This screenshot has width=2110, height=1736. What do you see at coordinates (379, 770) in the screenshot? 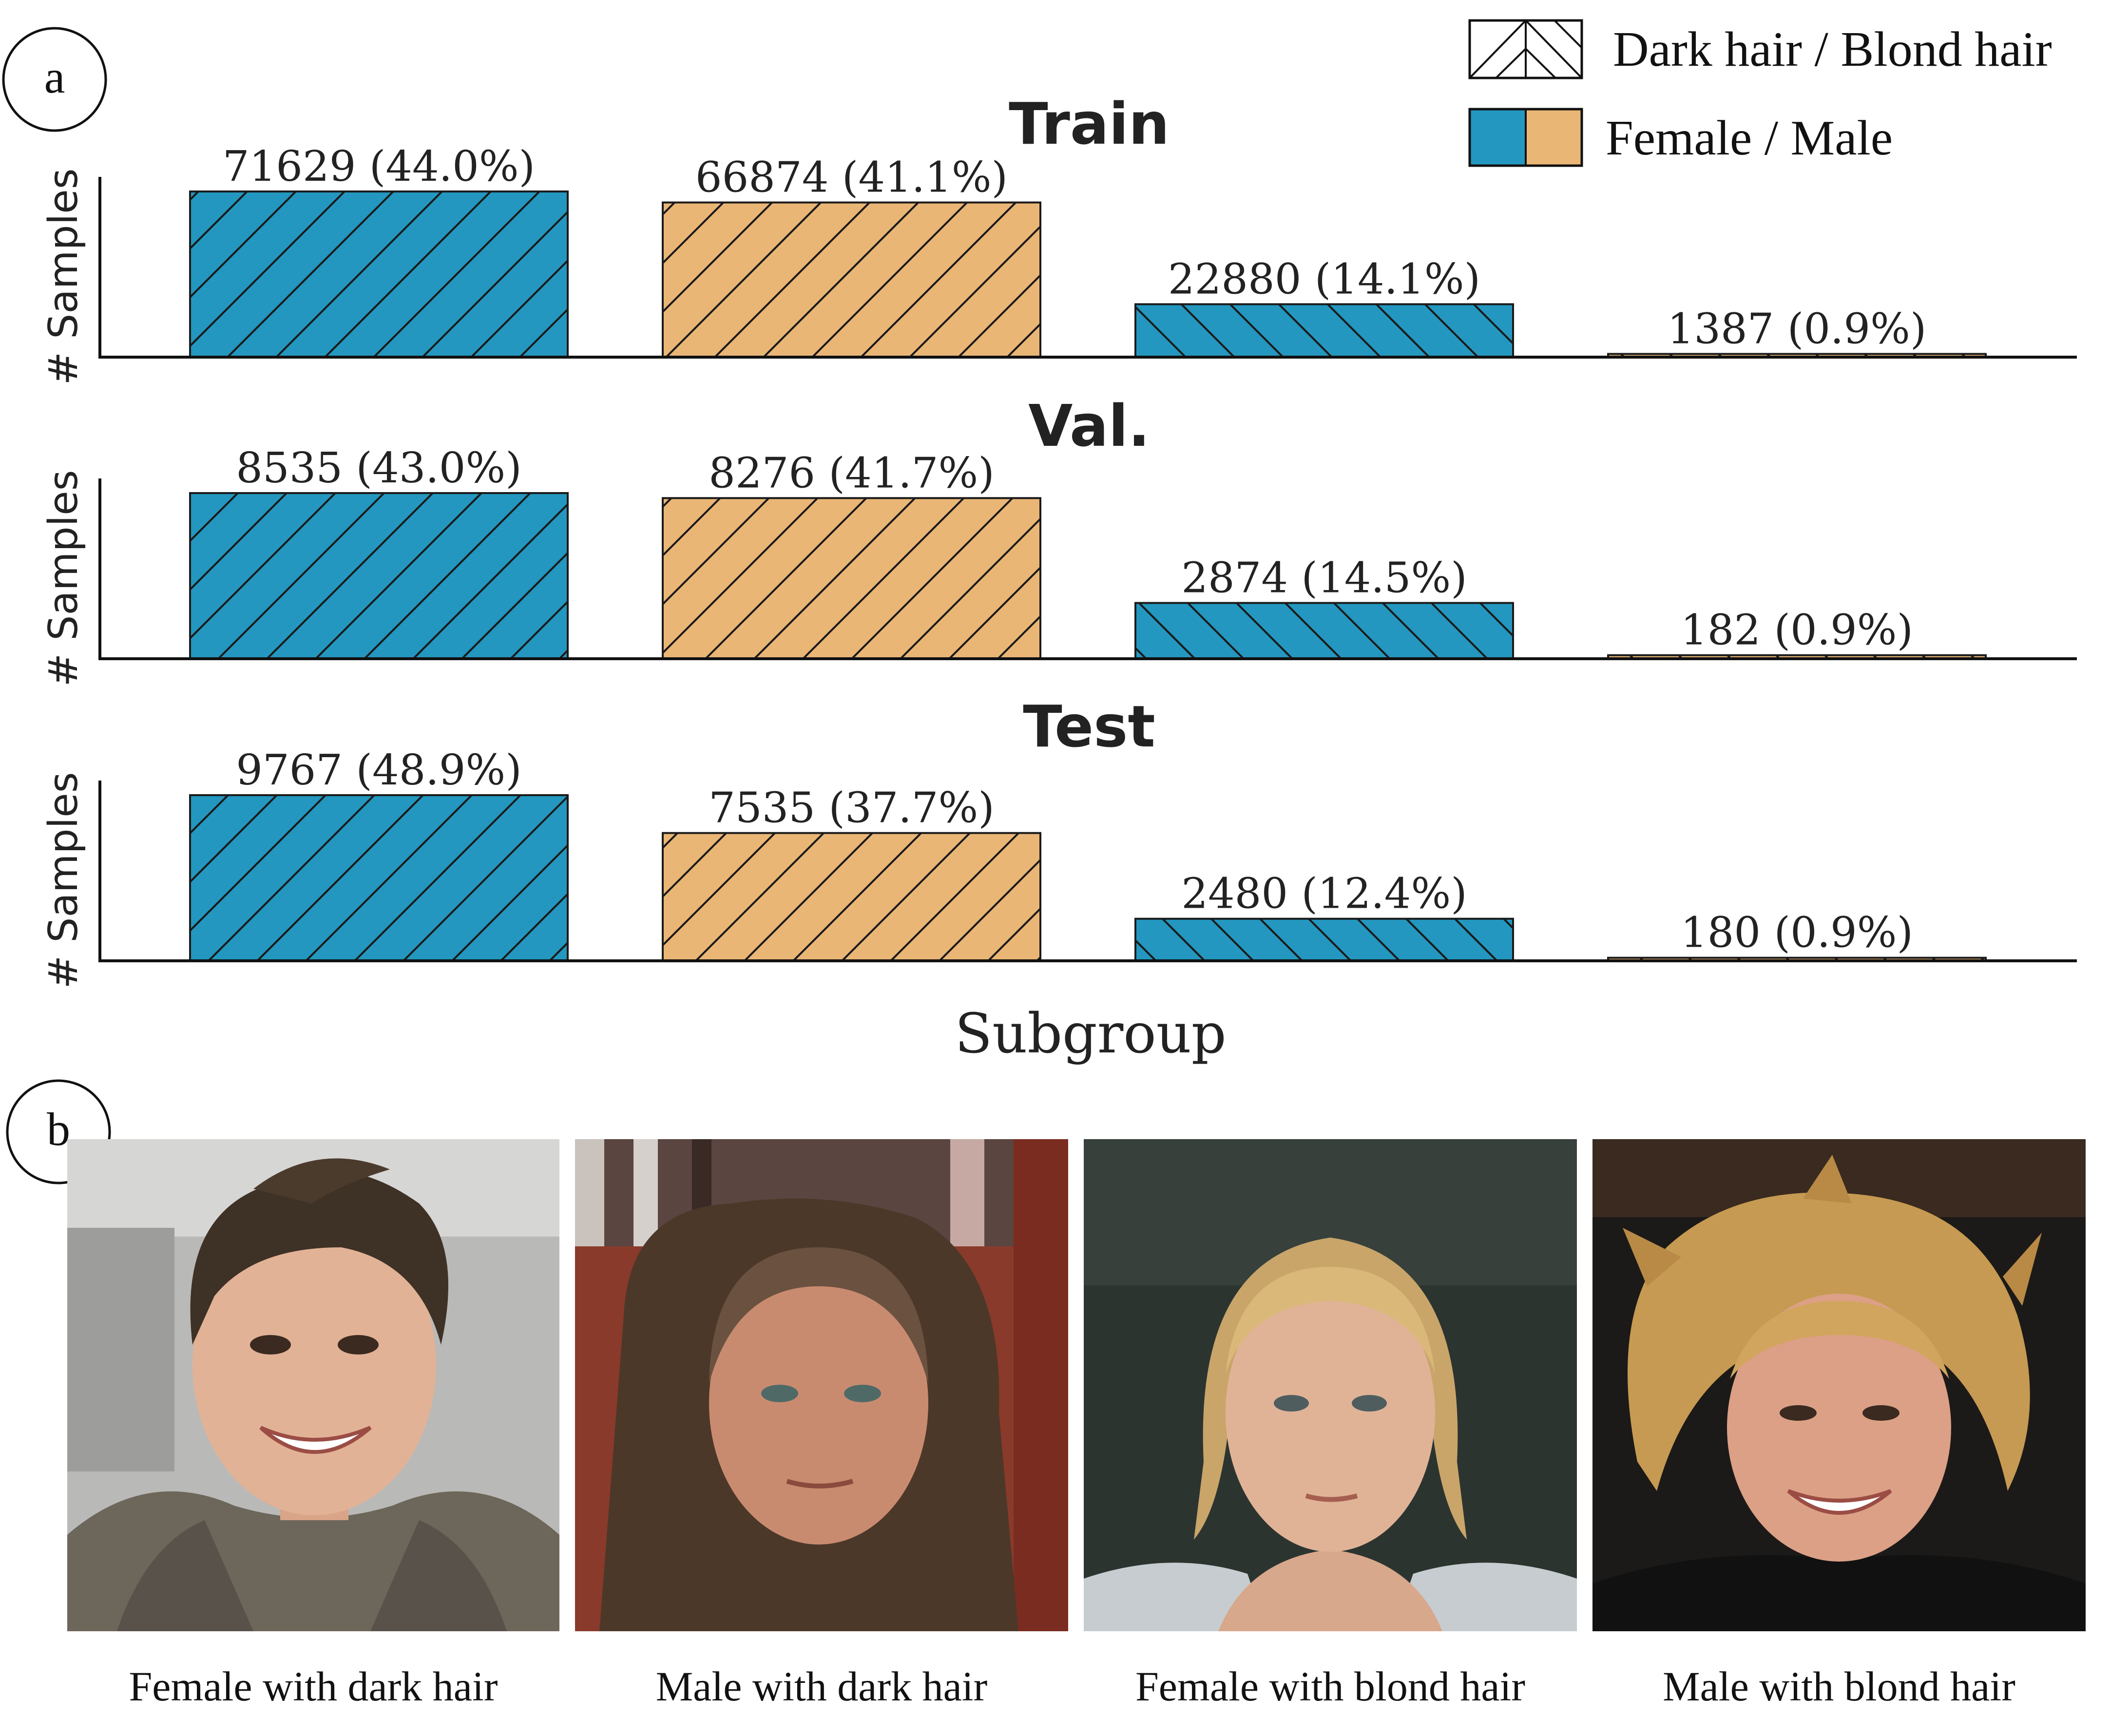
I see `test-data-label-female-dark-hair: 9767 (48.9%)` at bounding box center [379, 770].